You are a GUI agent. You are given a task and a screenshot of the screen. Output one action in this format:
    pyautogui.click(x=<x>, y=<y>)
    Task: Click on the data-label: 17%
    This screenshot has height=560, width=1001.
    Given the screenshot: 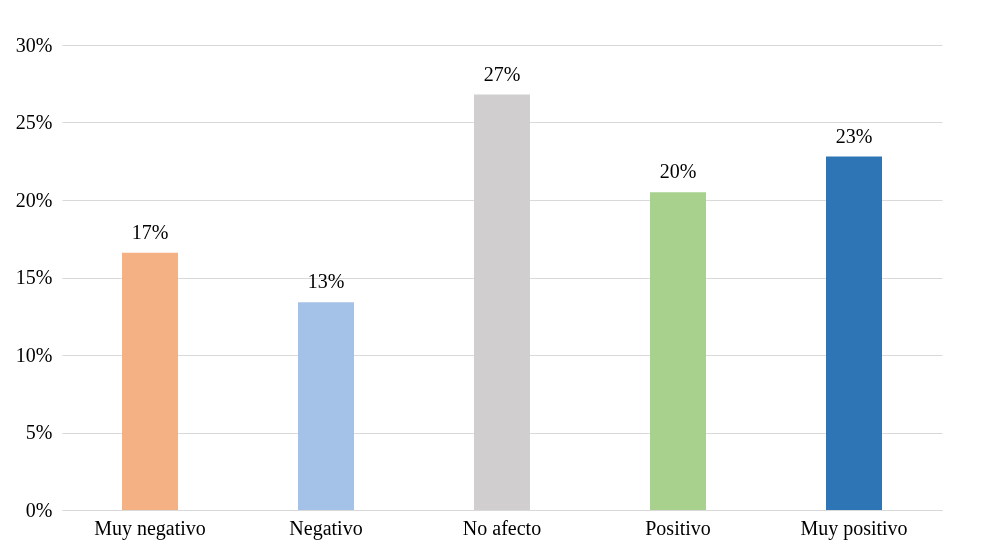 What is the action you would take?
    pyautogui.click(x=150, y=231)
    